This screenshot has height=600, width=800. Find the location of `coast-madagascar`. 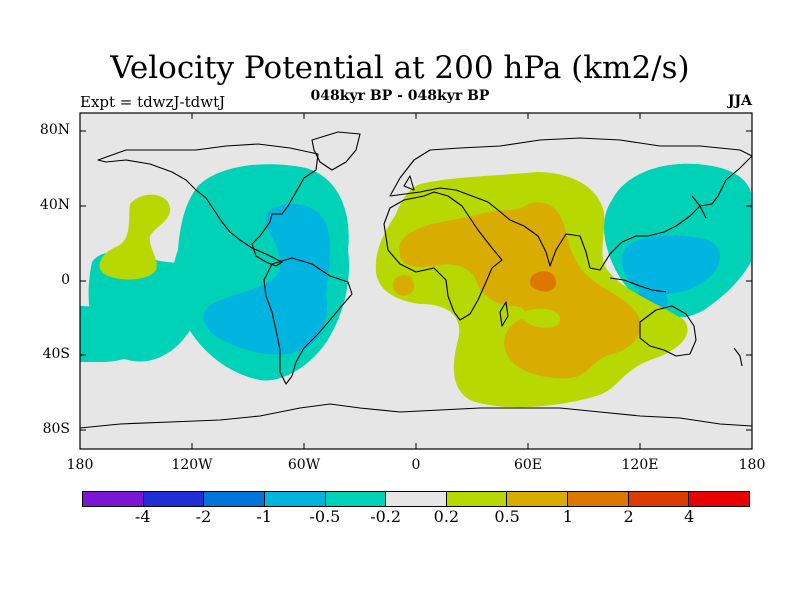

coast-madagascar is located at coordinates (504, 314).